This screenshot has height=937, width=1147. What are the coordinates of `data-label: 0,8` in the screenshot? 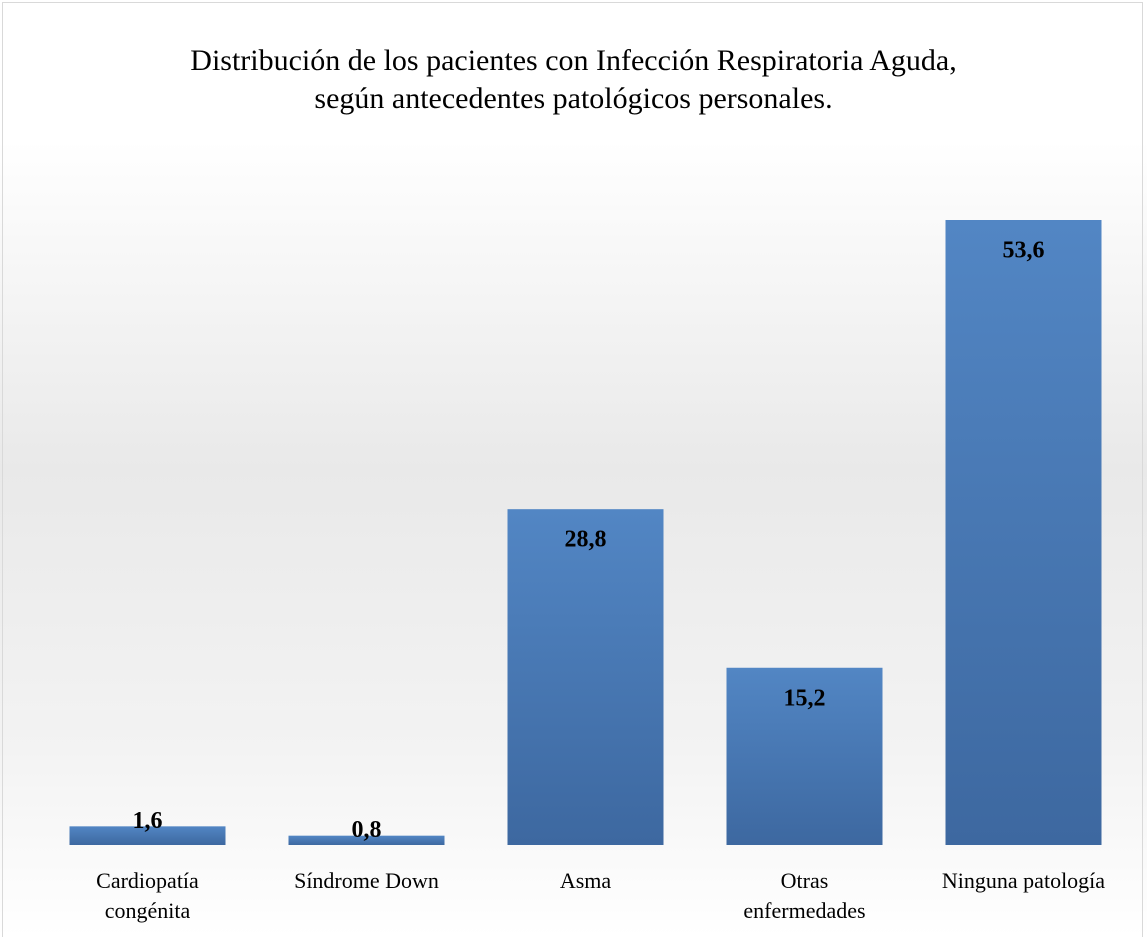 It's located at (367, 830).